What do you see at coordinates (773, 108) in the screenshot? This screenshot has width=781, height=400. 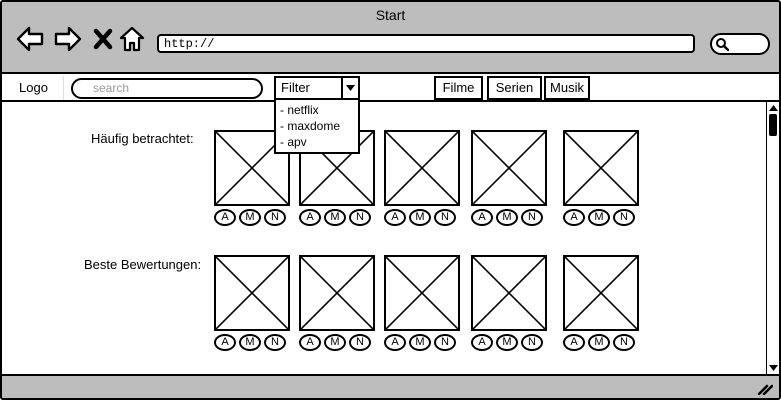 I see `scroll-up-arrow-icon` at bounding box center [773, 108].